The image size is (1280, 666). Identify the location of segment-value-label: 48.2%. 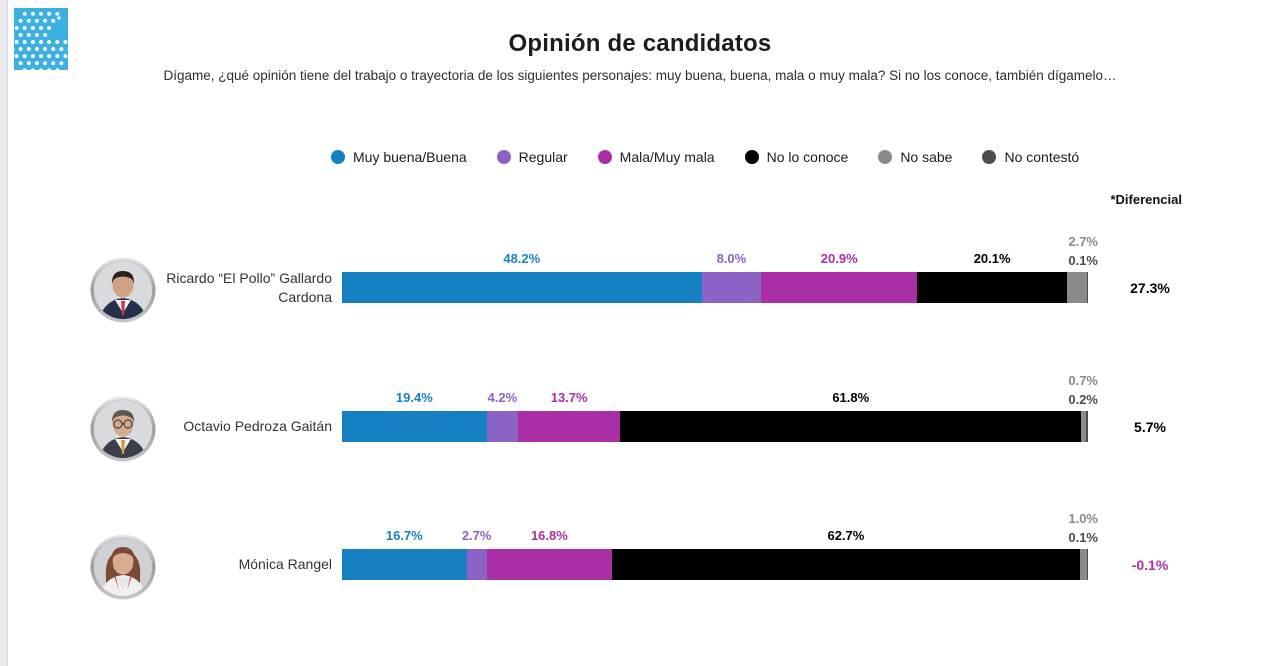
(522, 258).